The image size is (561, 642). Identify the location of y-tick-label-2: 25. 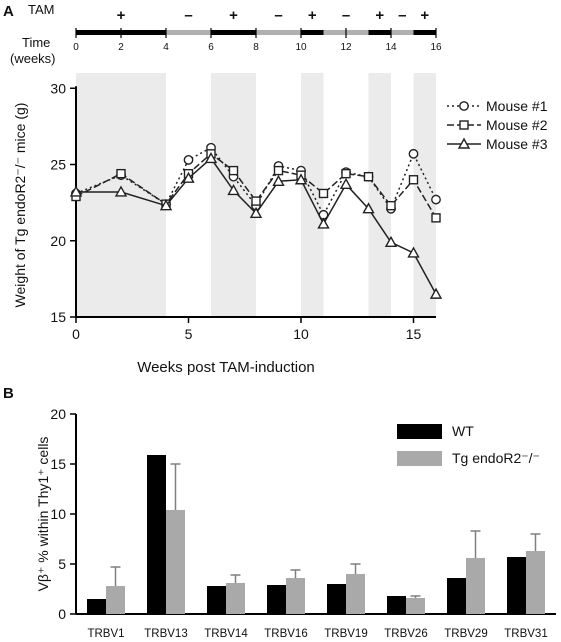
(58, 165).